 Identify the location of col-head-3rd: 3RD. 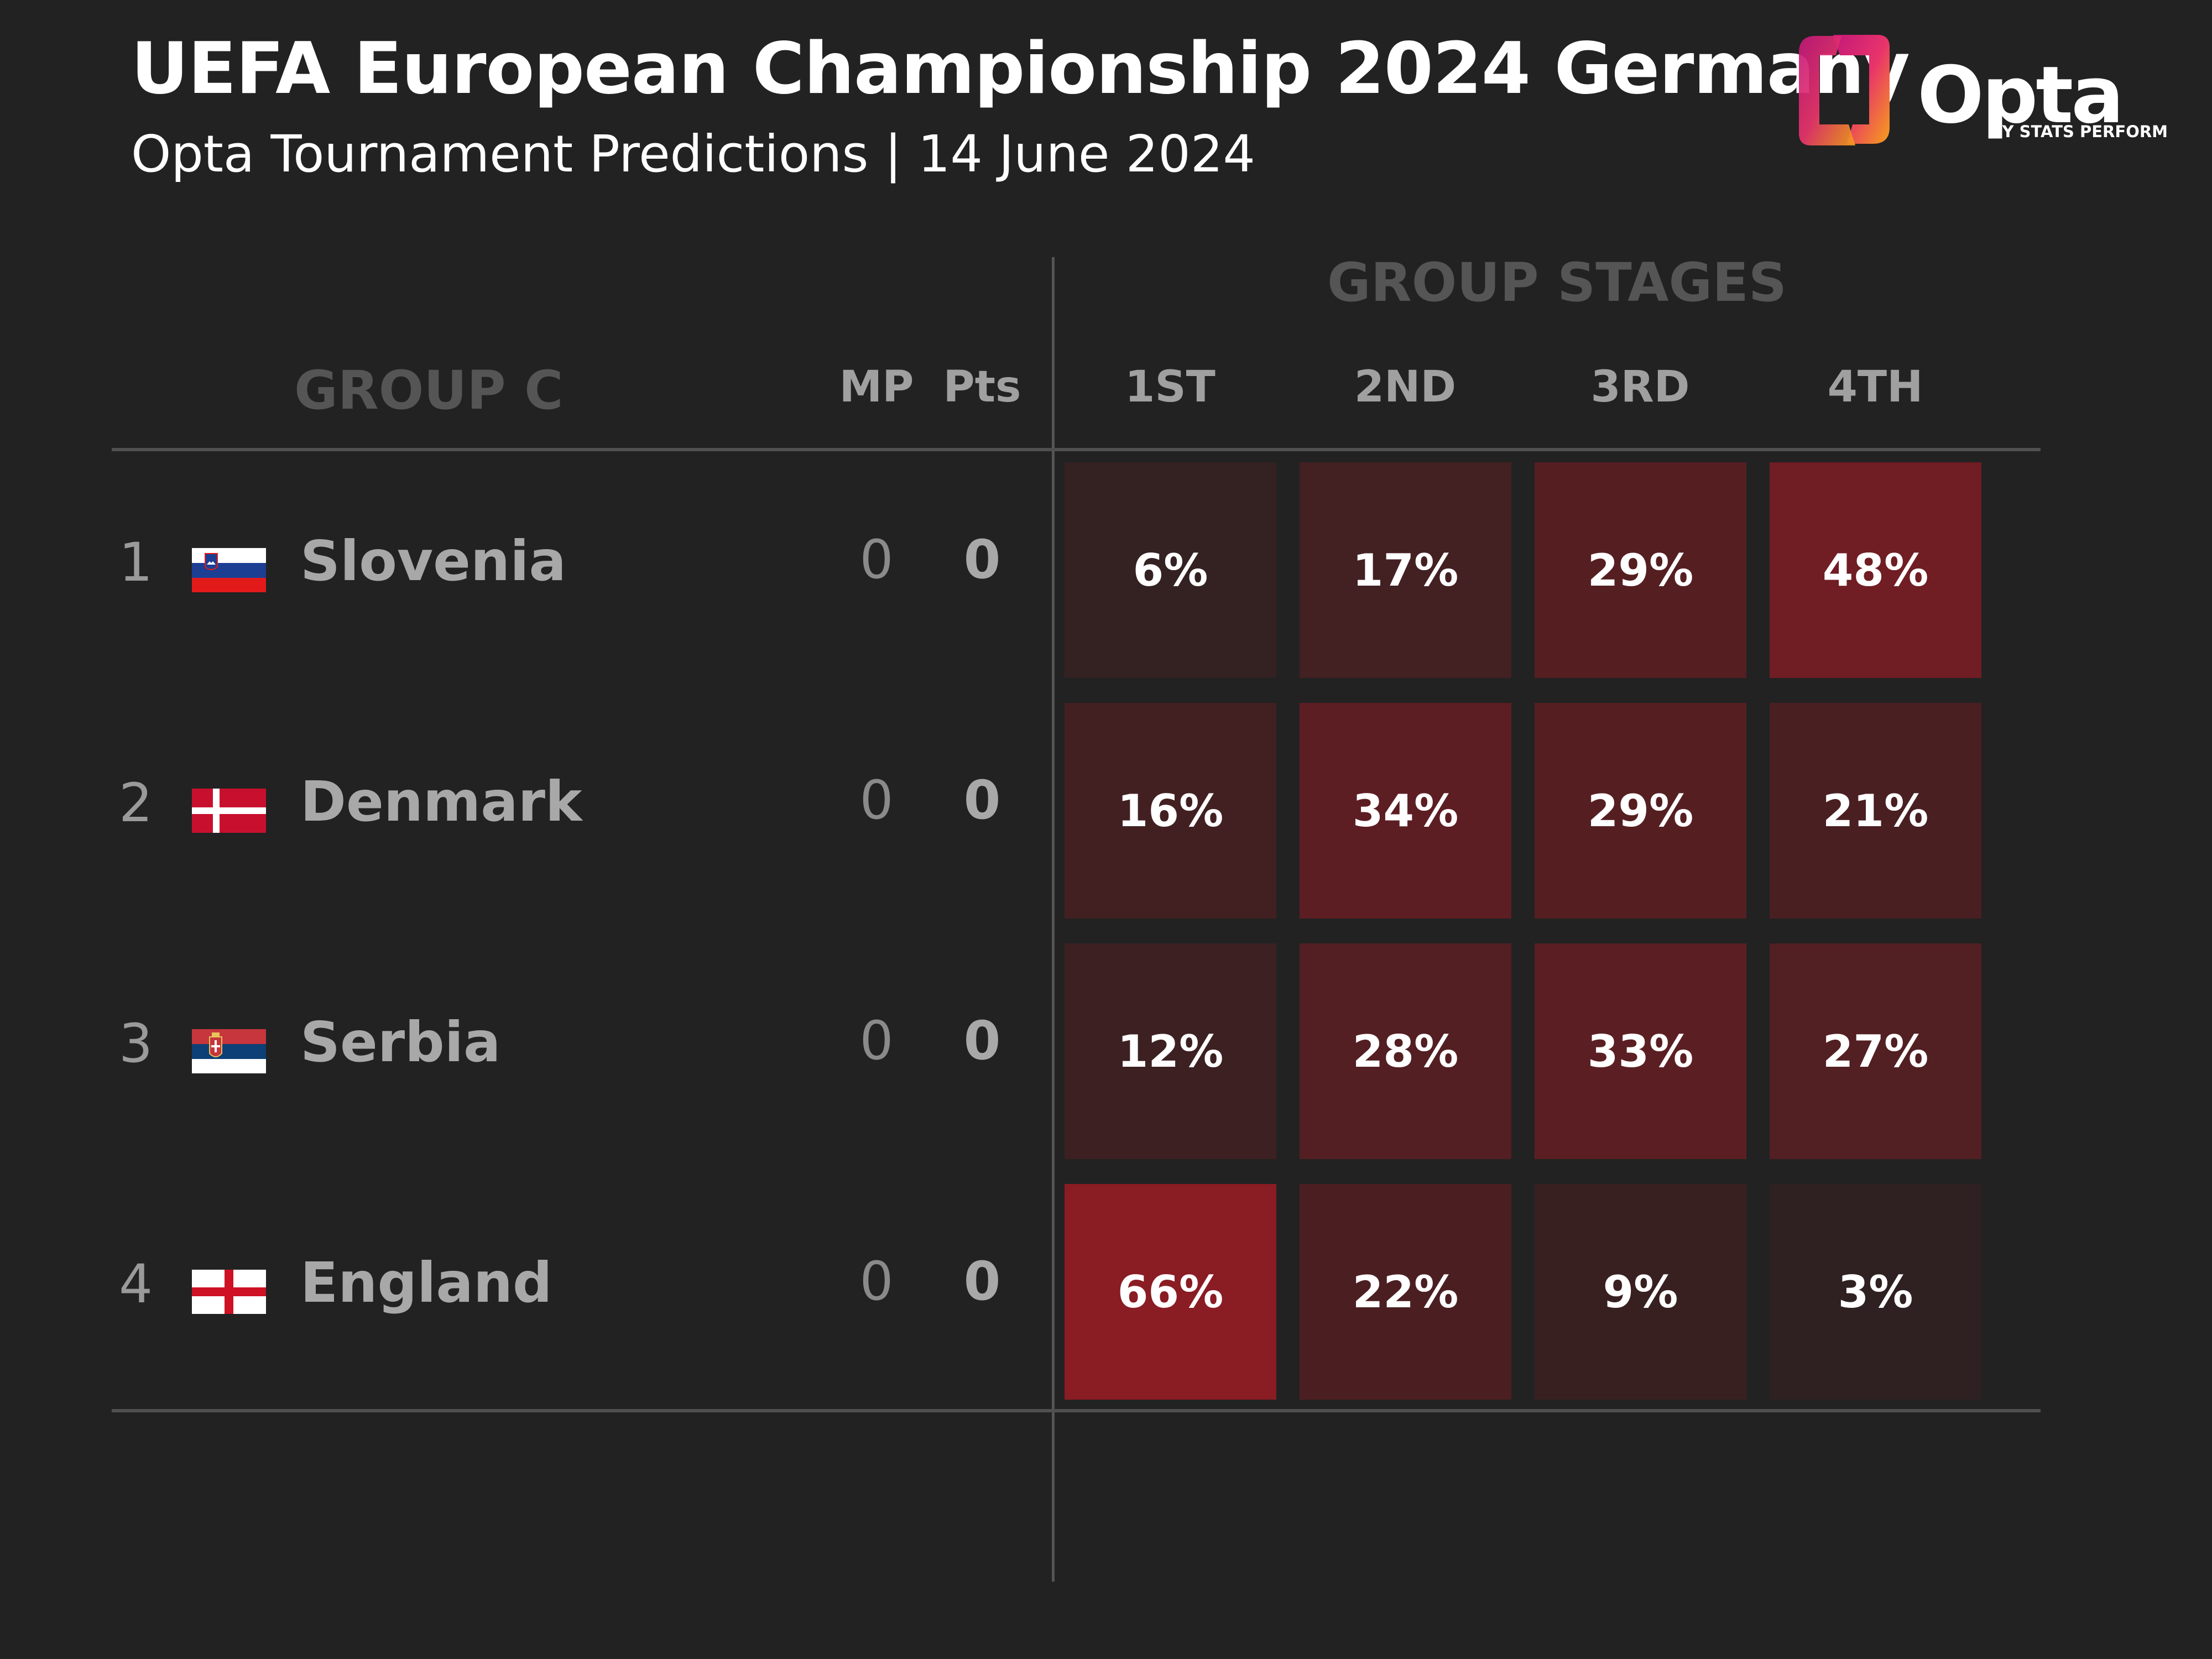
(1640, 387).